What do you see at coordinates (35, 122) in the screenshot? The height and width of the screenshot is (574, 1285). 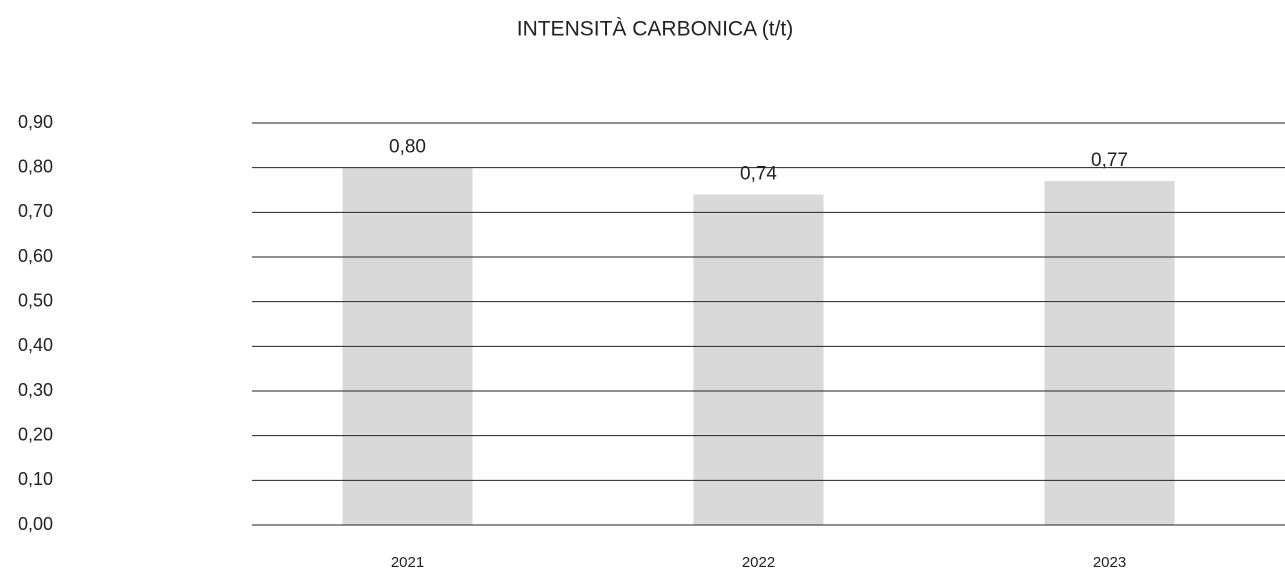 I see `y-tick-label: 0,90` at bounding box center [35, 122].